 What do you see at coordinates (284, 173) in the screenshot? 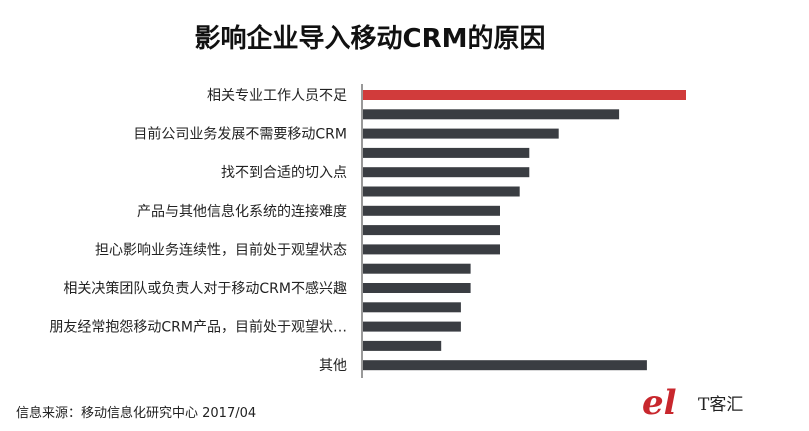
I see `category-label: 找不到合适的切入点` at bounding box center [284, 173].